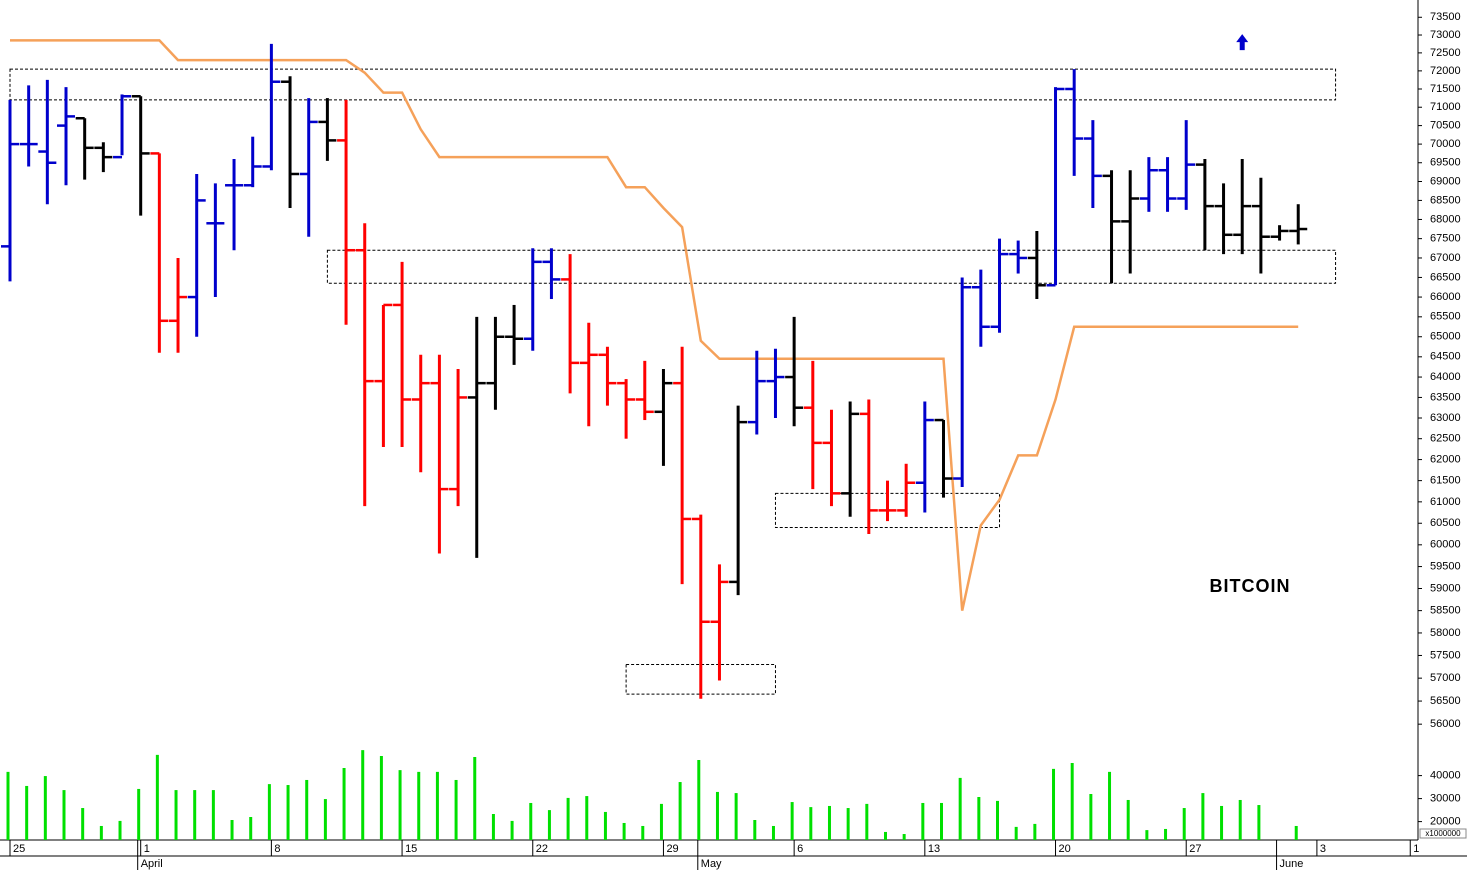 This screenshot has width=1467, height=870. What do you see at coordinates (1445, 239) in the screenshot?
I see `y-tick-label: 67500` at bounding box center [1445, 239].